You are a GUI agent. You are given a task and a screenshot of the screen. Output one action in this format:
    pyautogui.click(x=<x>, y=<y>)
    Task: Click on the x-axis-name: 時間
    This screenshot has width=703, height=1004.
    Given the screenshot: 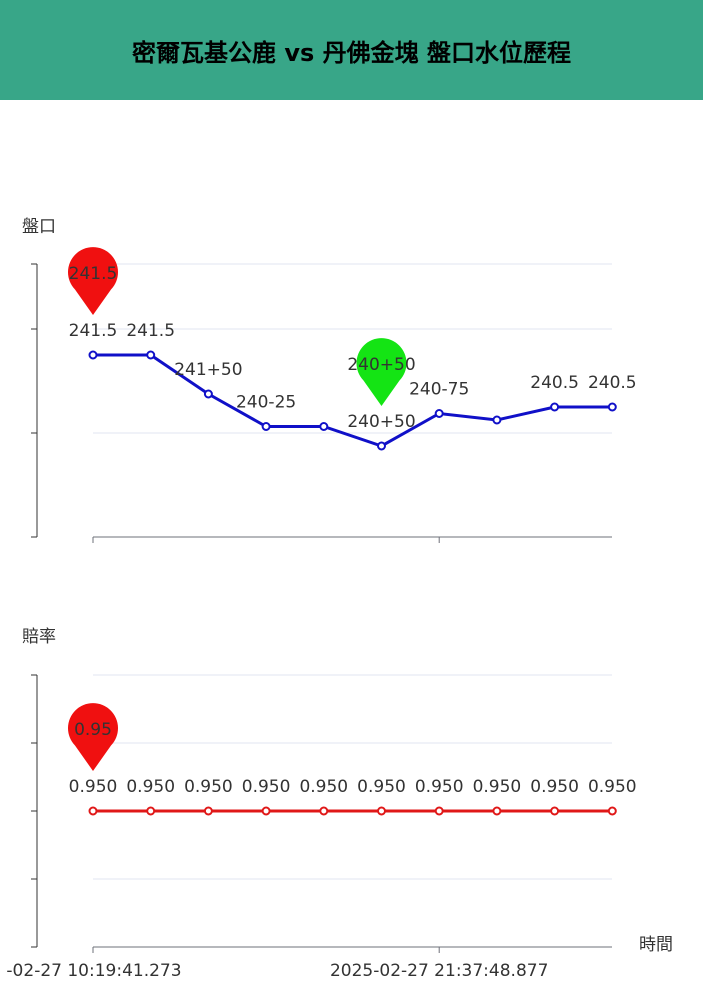 What is the action you would take?
    pyautogui.click(x=656, y=945)
    